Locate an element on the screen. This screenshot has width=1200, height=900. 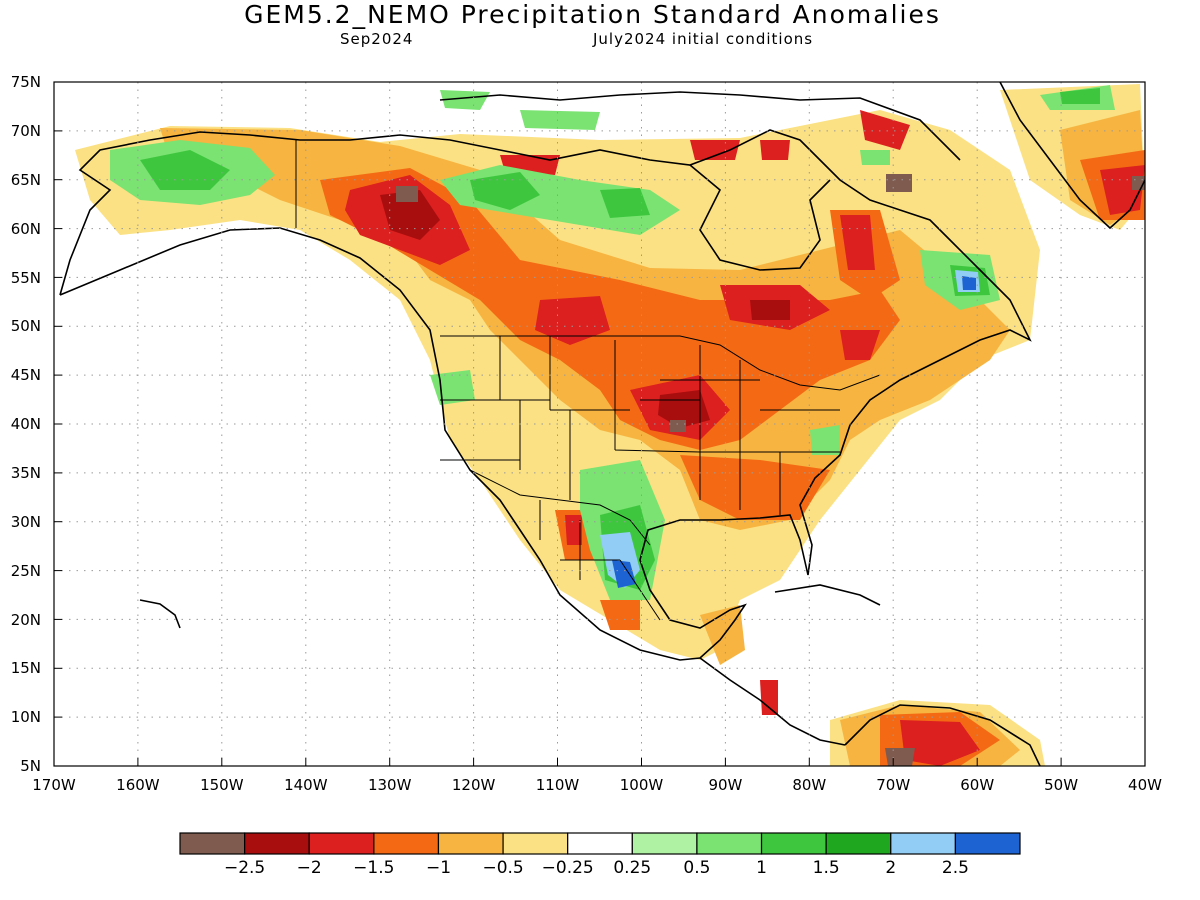
lat-label: 40N is located at coordinates (26, 424).